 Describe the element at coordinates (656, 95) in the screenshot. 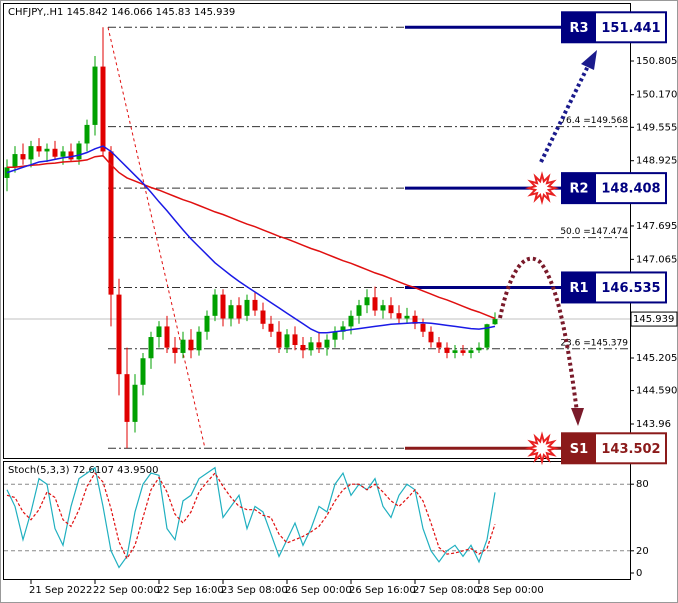

I see `y-tick-label: 150.170` at that location.